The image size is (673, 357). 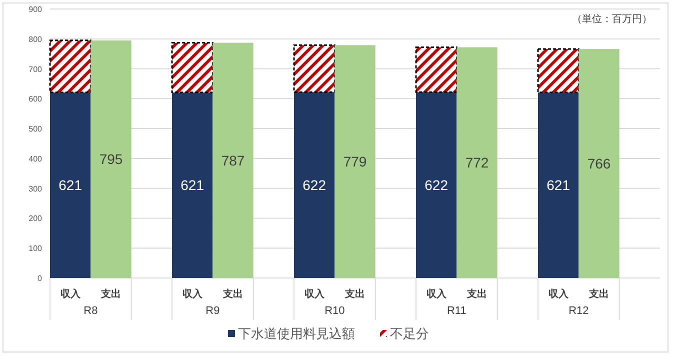 What do you see at coordinates (35, 219) in the screenshot?
I see `y-tick-label: 200` at bounding box center [35, 219].